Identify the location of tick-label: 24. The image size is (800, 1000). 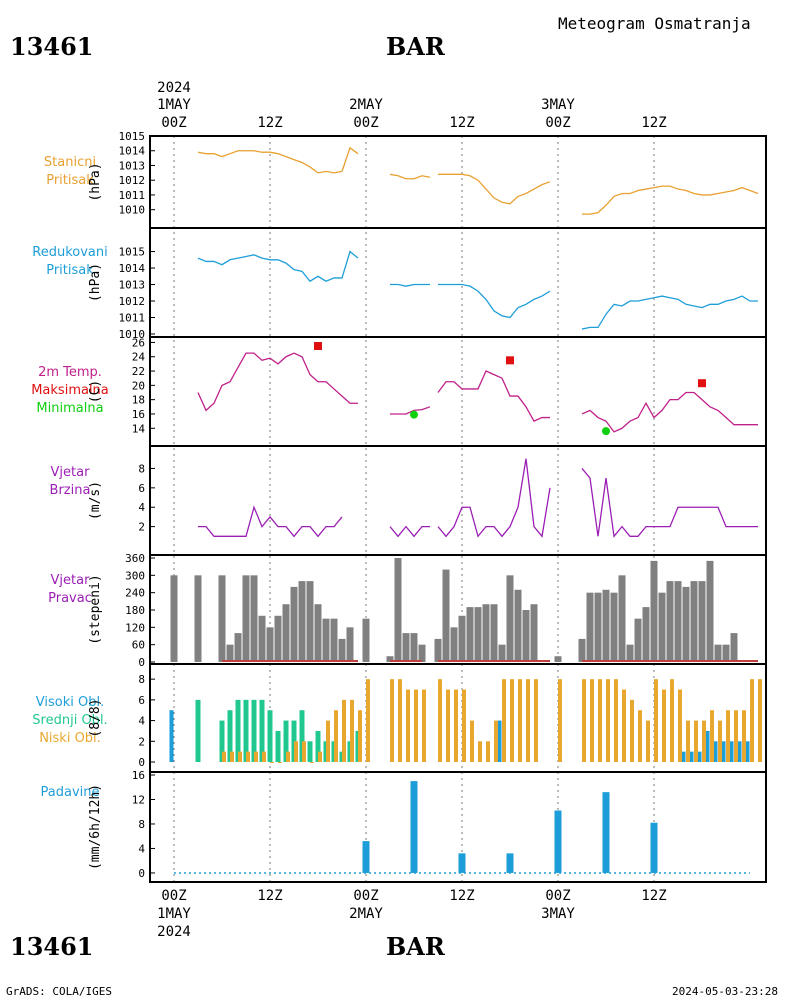
(139, 357).